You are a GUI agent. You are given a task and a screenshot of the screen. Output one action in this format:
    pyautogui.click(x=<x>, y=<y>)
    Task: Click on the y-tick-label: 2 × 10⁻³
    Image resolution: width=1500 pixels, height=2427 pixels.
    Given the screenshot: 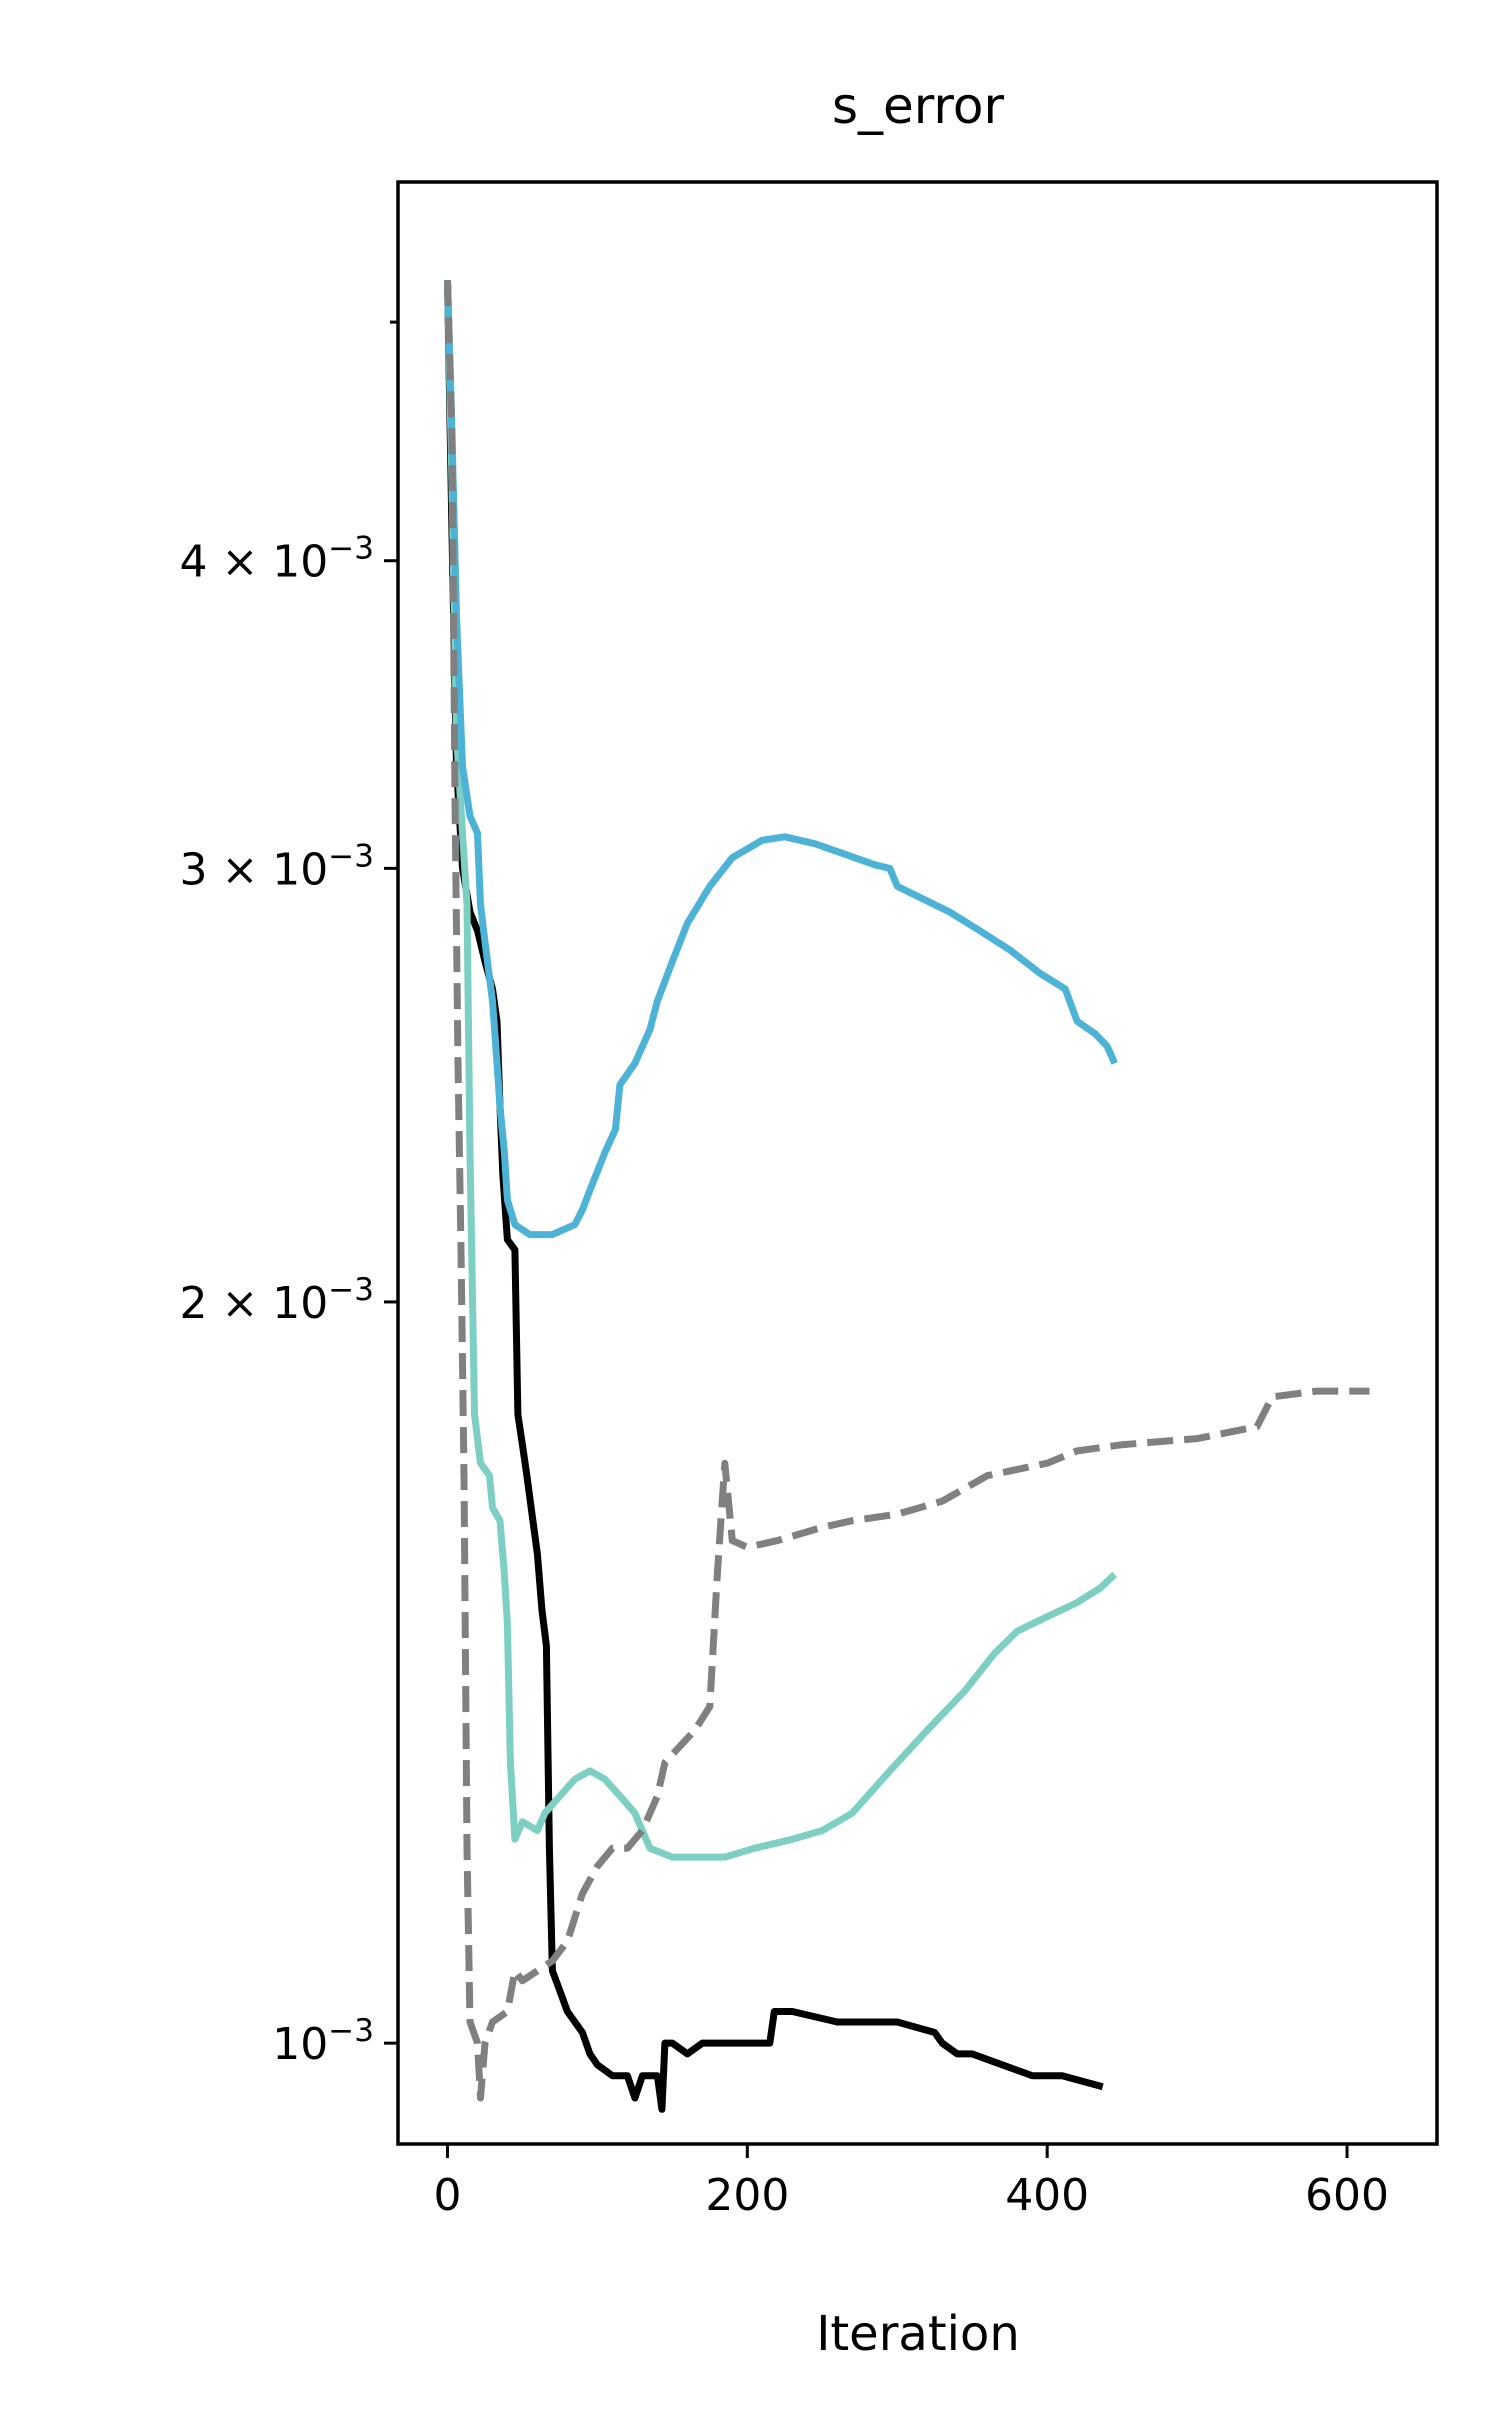 What is the action you would take?
    pyautogui.click(x=276, y=1300)
    